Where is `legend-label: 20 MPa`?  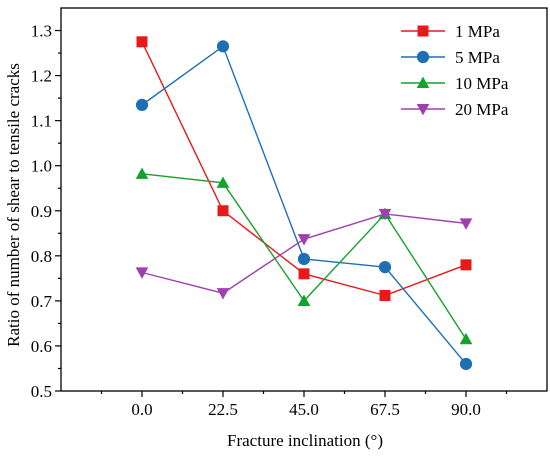
legend-label: 20 MPa is located at coordinates (482, 109).